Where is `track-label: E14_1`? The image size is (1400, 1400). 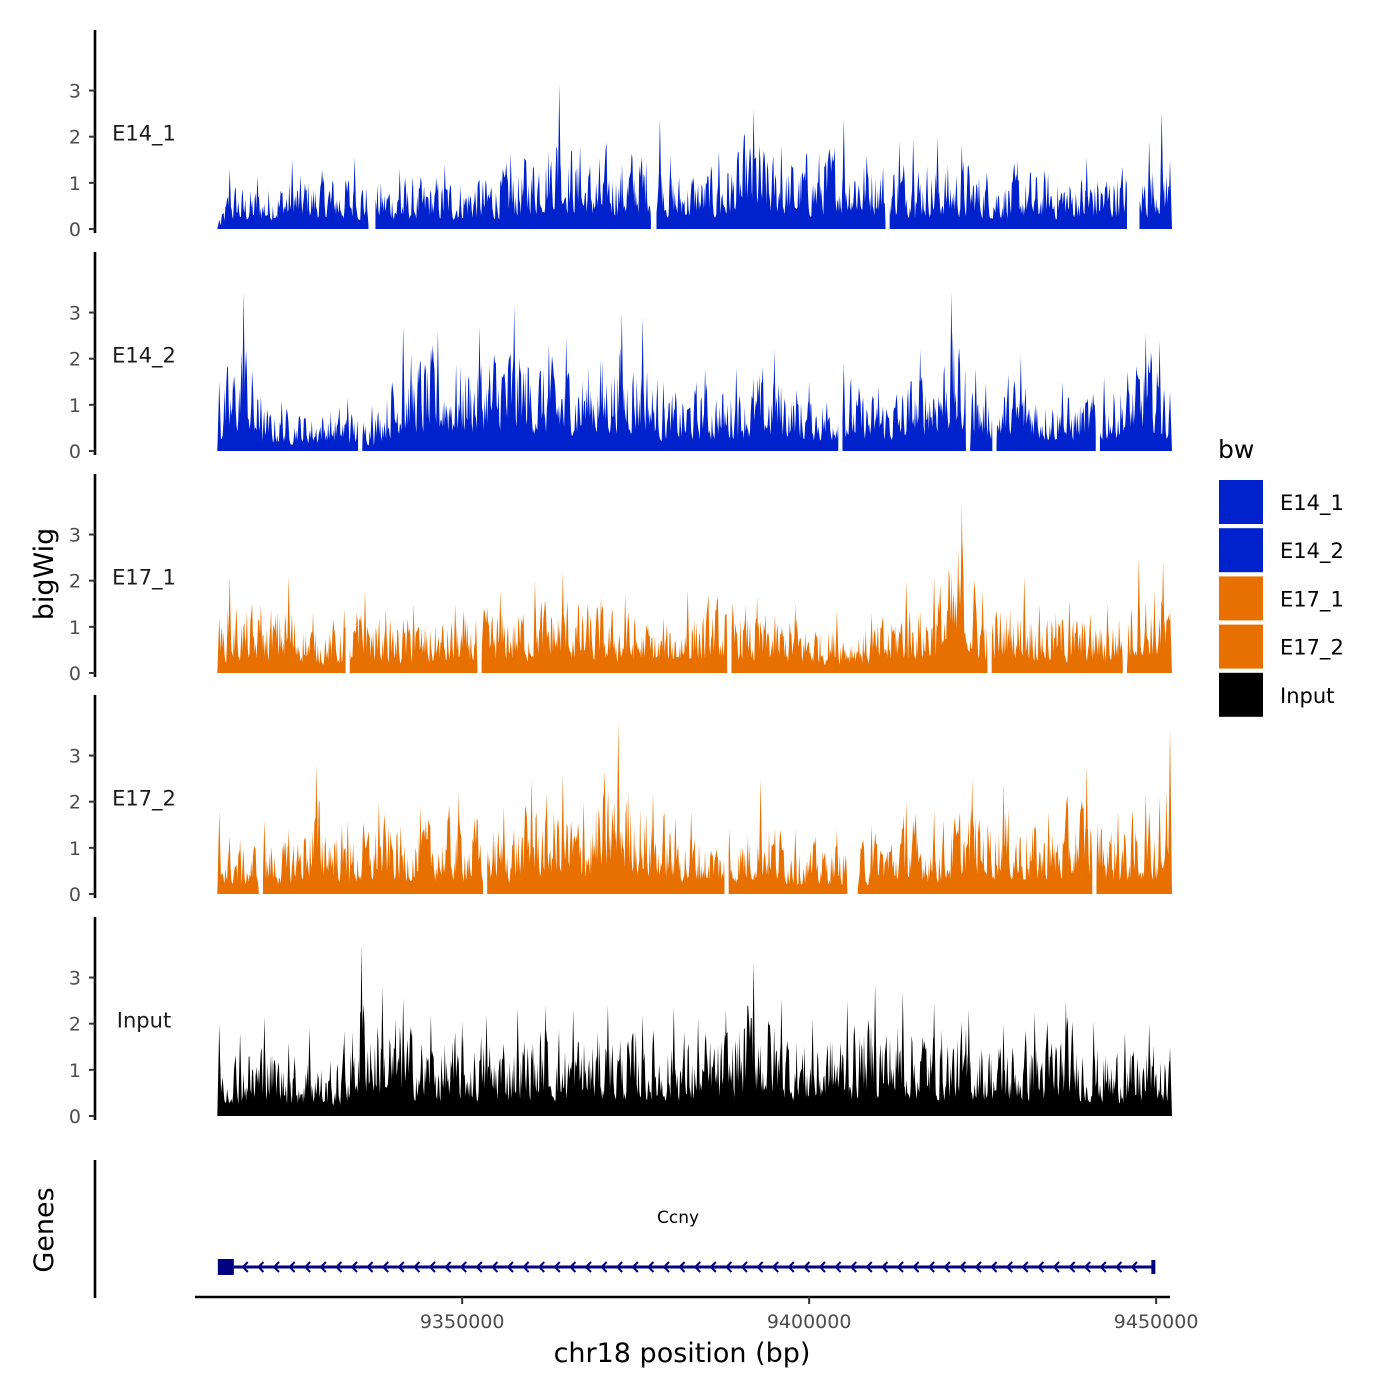
track-label: E14_1 is located at coordinates (144, 134).